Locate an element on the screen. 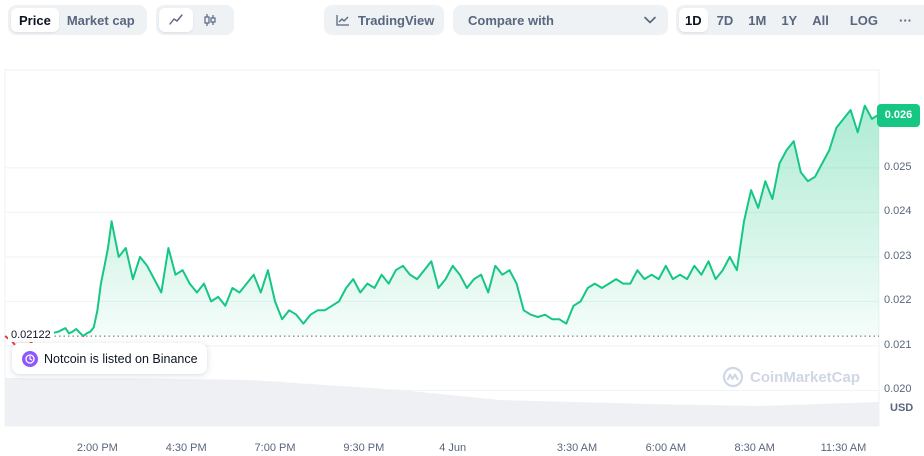 Image resolution: width=924 pixels, height=456 pixels. x-tick-label: 4 Jun is located at coordinates (453, 448).